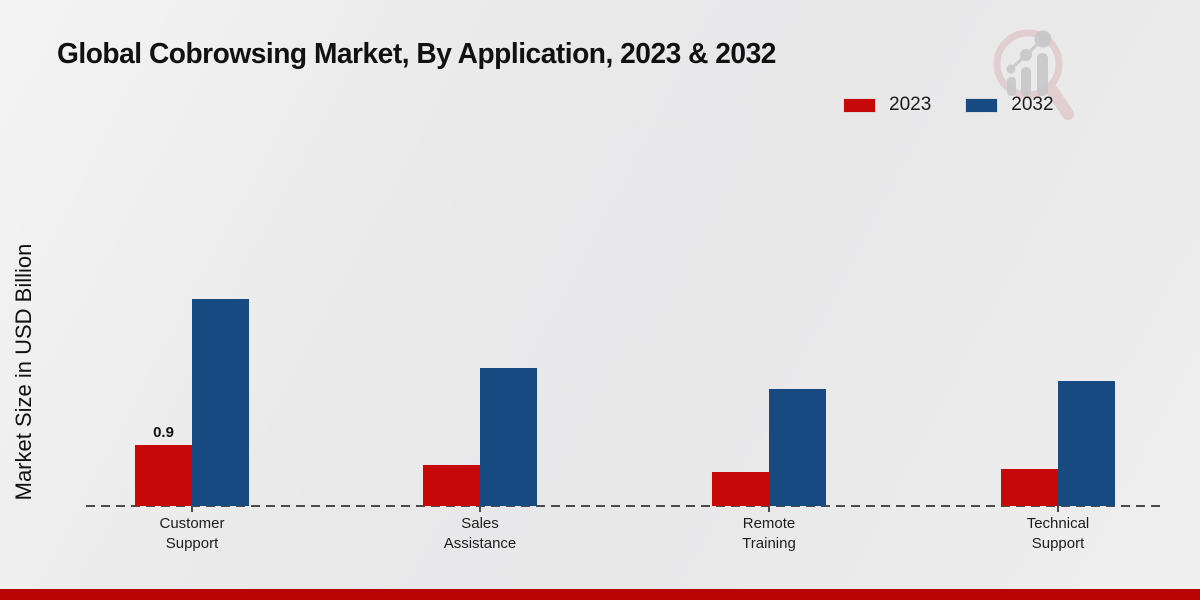 The image size is (1200, 600). Describe the element at coordinates (1033, 74) in the screenshot. I see `market-research-magnifier-logo` at that location.